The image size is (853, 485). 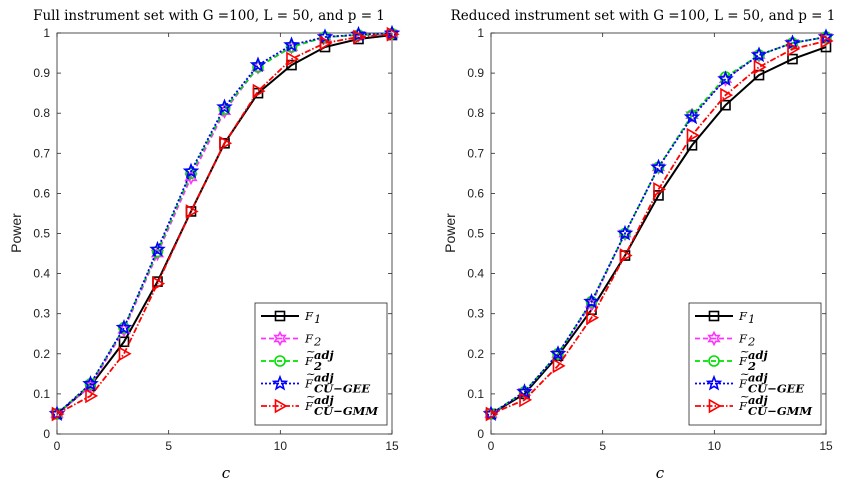 What do you see at coordinates (480, 33) in the screenshot?
I see `y-tick-label: 1` at bounding box center [480, 33].